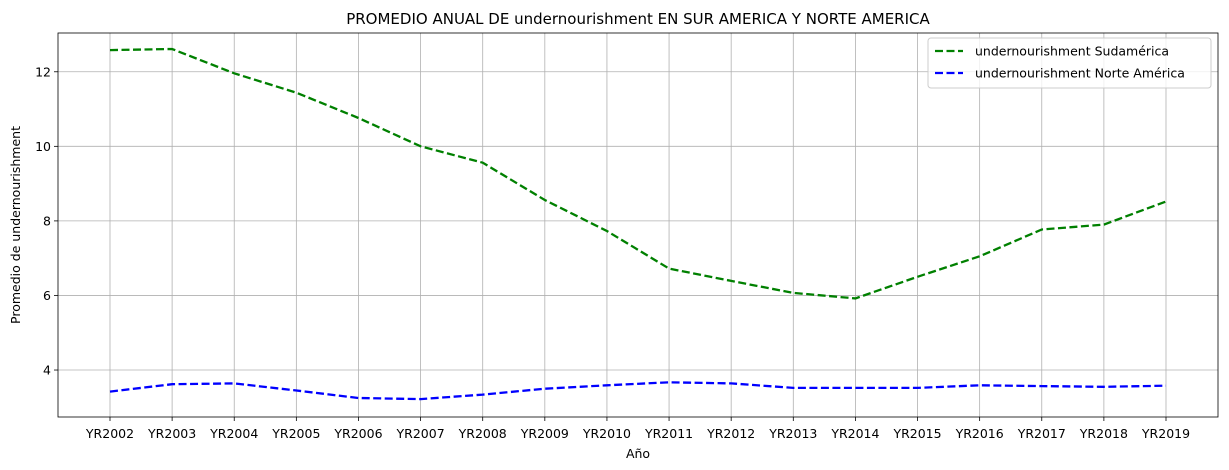 The image size is (1229, 470). What do you see at coordinates (43, 146) in the screenshot?
I see `y-tick-label: 10` at bounding box center [43, 146].